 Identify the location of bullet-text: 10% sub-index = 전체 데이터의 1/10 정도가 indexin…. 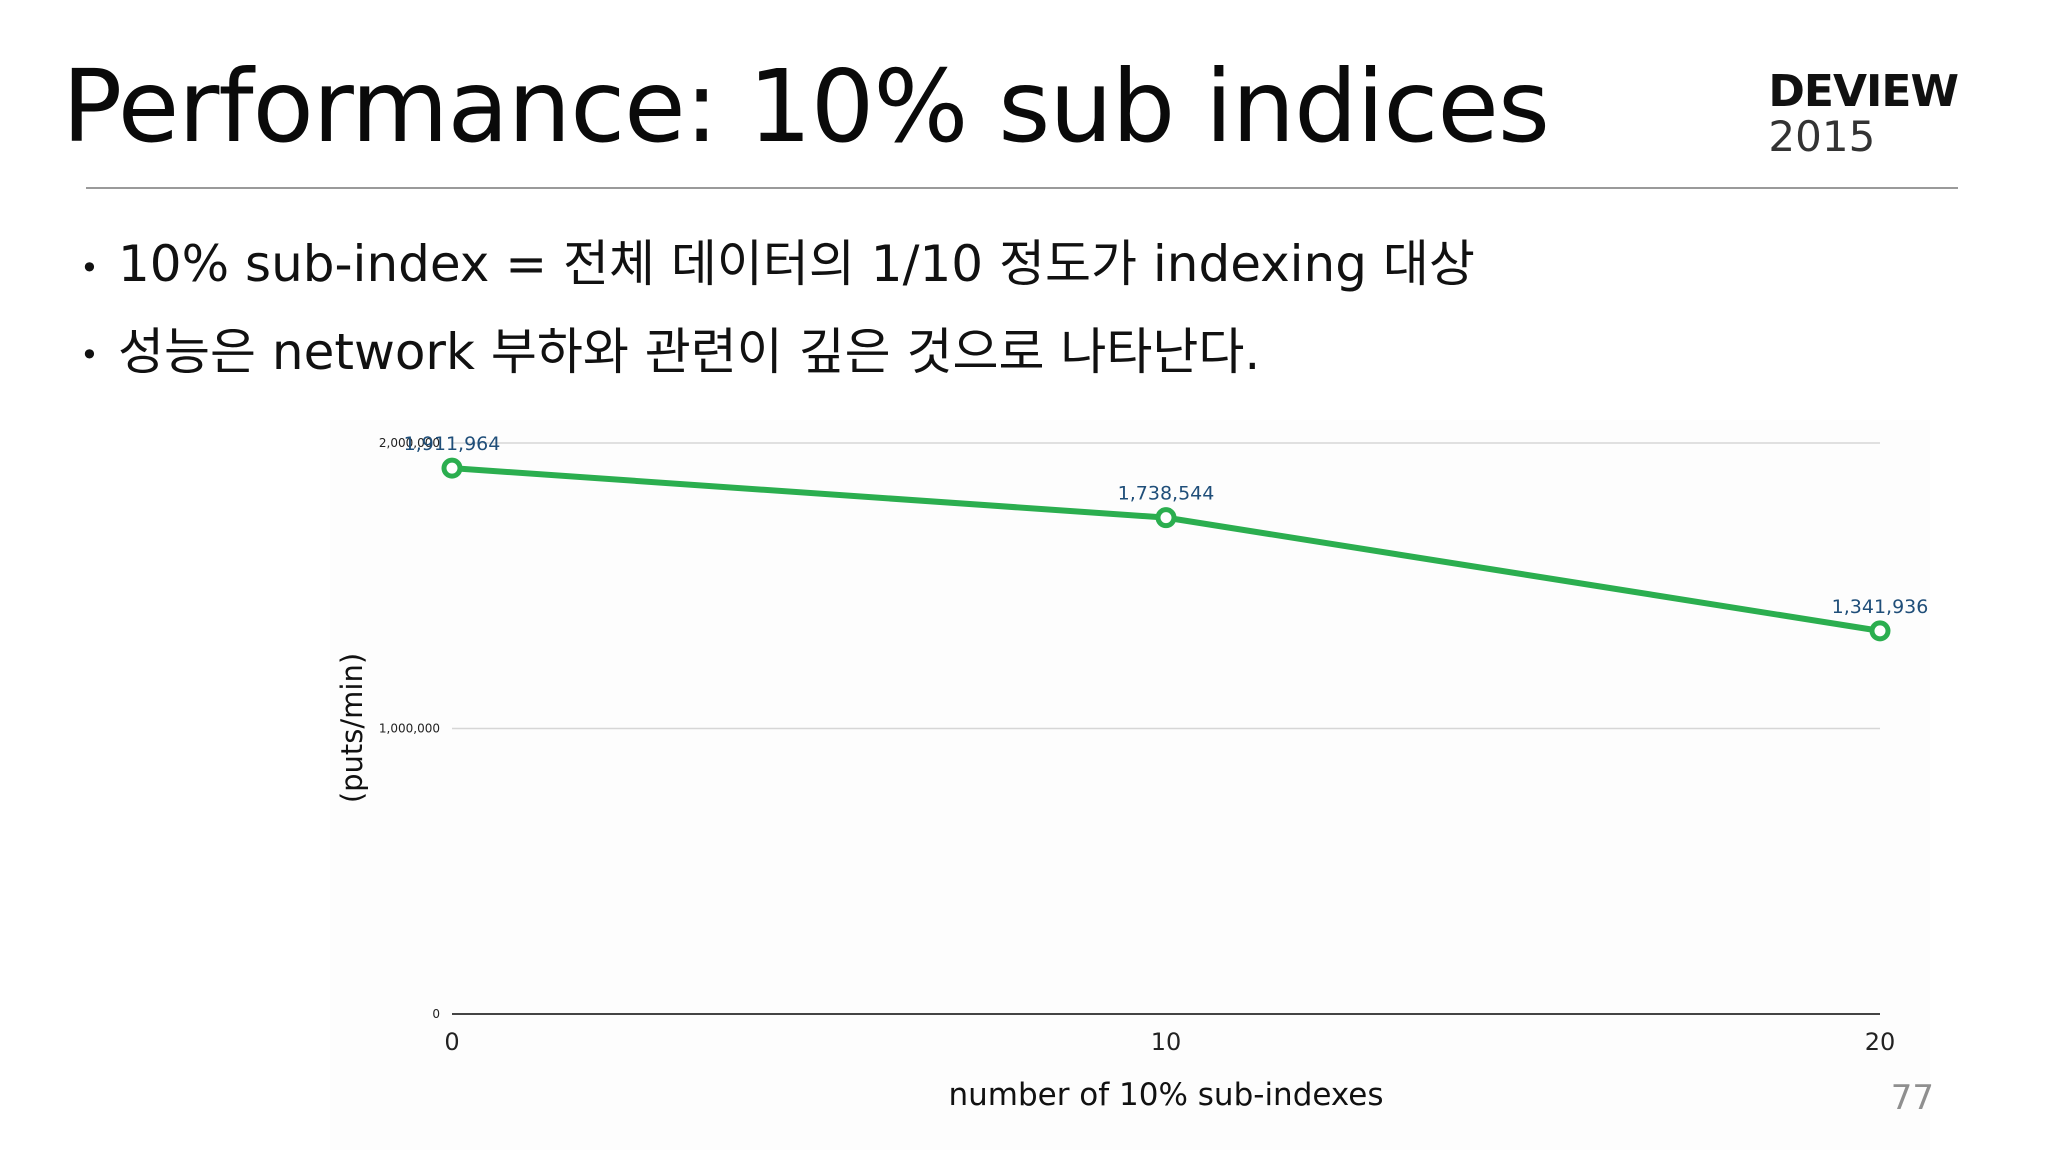
(796, 264).